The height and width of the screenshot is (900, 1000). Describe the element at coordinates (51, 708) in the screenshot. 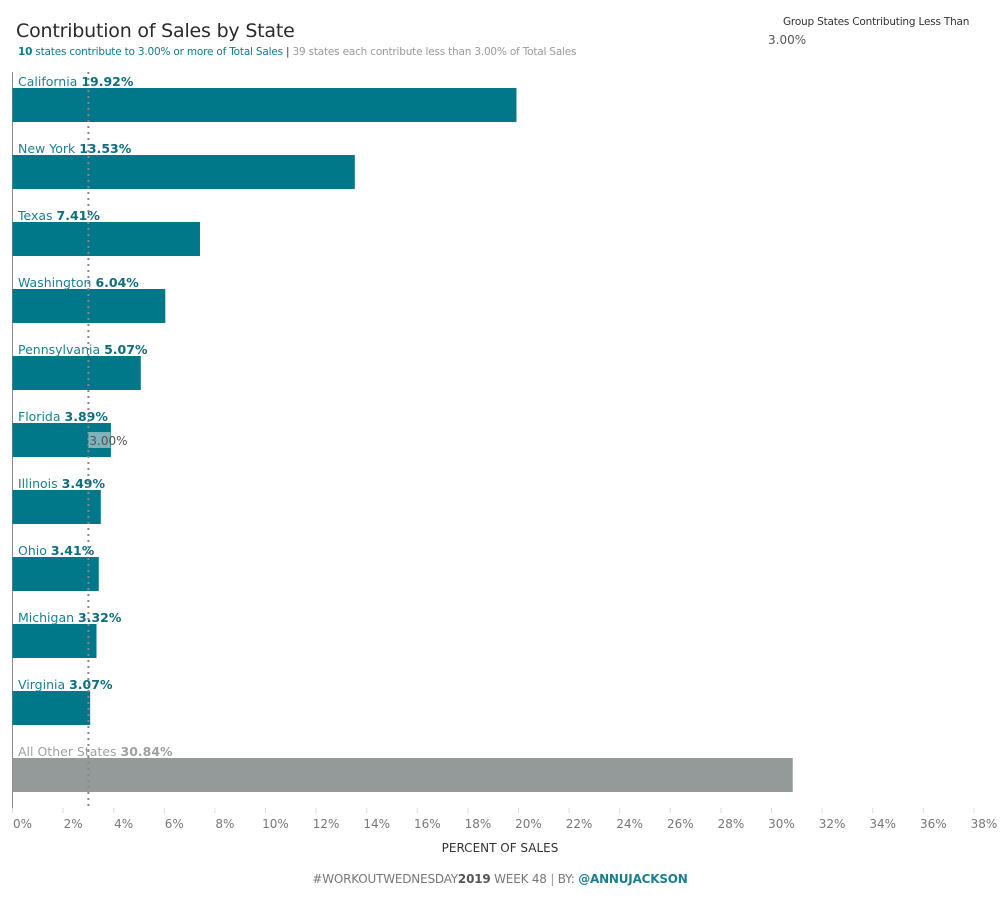

I see `bar-virginia` at that location.